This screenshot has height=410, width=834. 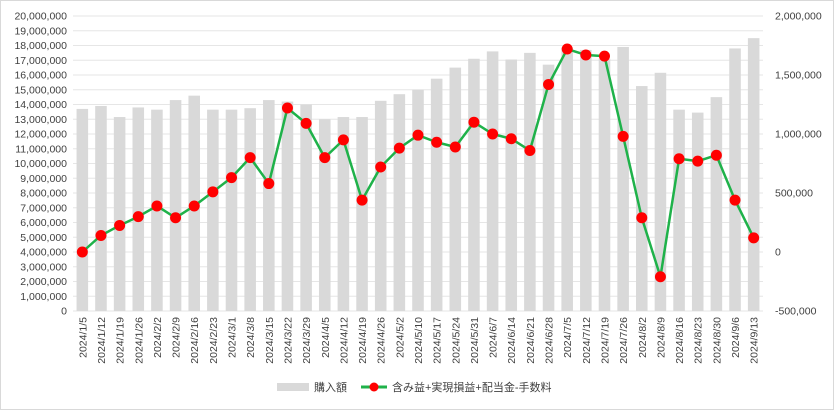 What do you see at coordinates (195, 340) in the screenshot?
I see `x-tick-label: 2024/2/16` at bounding box center [195, 340].